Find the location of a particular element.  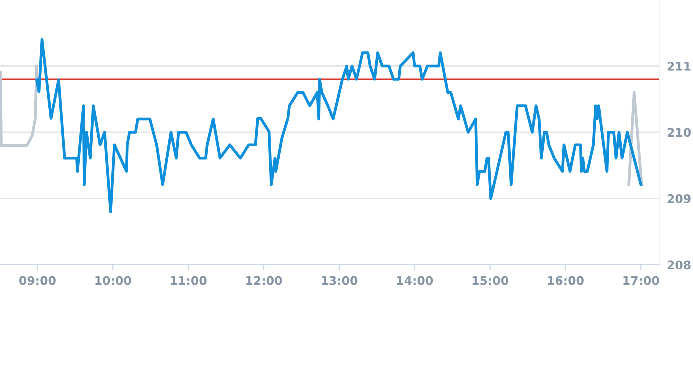

x-tick-label: 16:00 is located at coordinates (566, 281).